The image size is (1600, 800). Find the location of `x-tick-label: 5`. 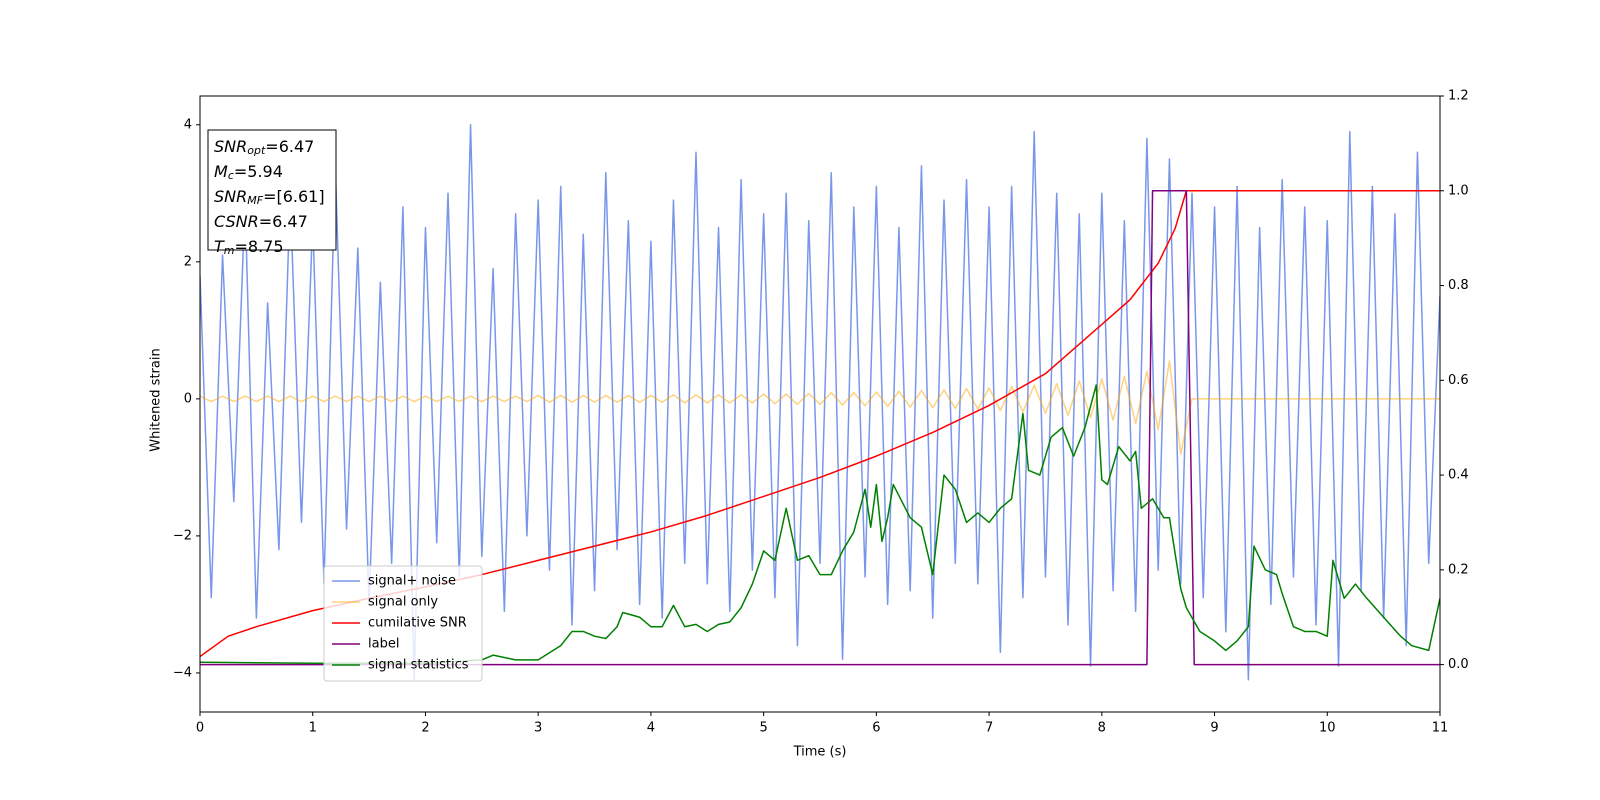

x-tick-label: 5 is located at coordinates (763, 728).